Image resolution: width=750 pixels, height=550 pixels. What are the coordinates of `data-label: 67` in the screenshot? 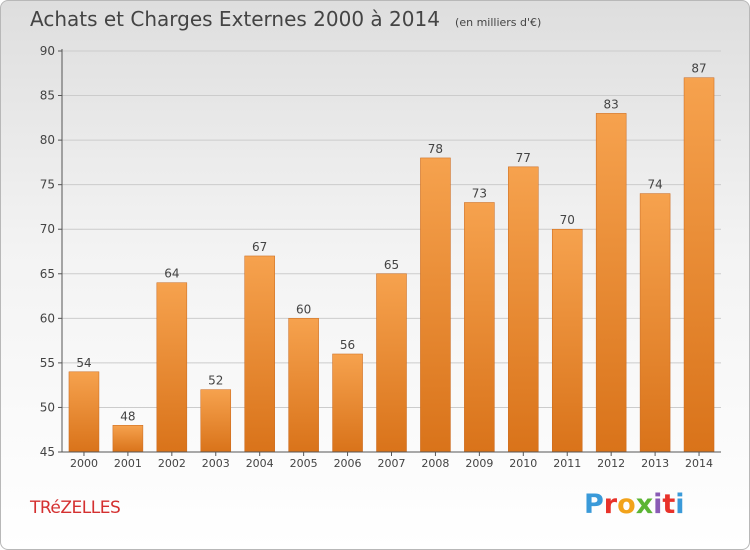 It's located at (259, 247).